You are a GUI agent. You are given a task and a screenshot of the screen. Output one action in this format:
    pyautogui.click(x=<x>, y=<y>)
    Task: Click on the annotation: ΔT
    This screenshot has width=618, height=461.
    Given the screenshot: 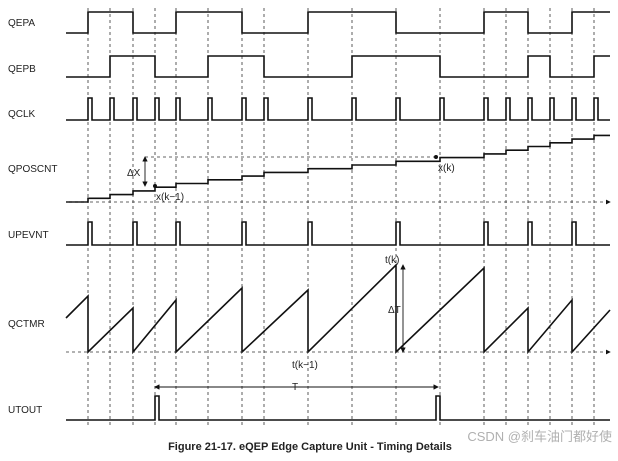 What is the action you would take?
    pyautogui.click(x=394, y=310)
    